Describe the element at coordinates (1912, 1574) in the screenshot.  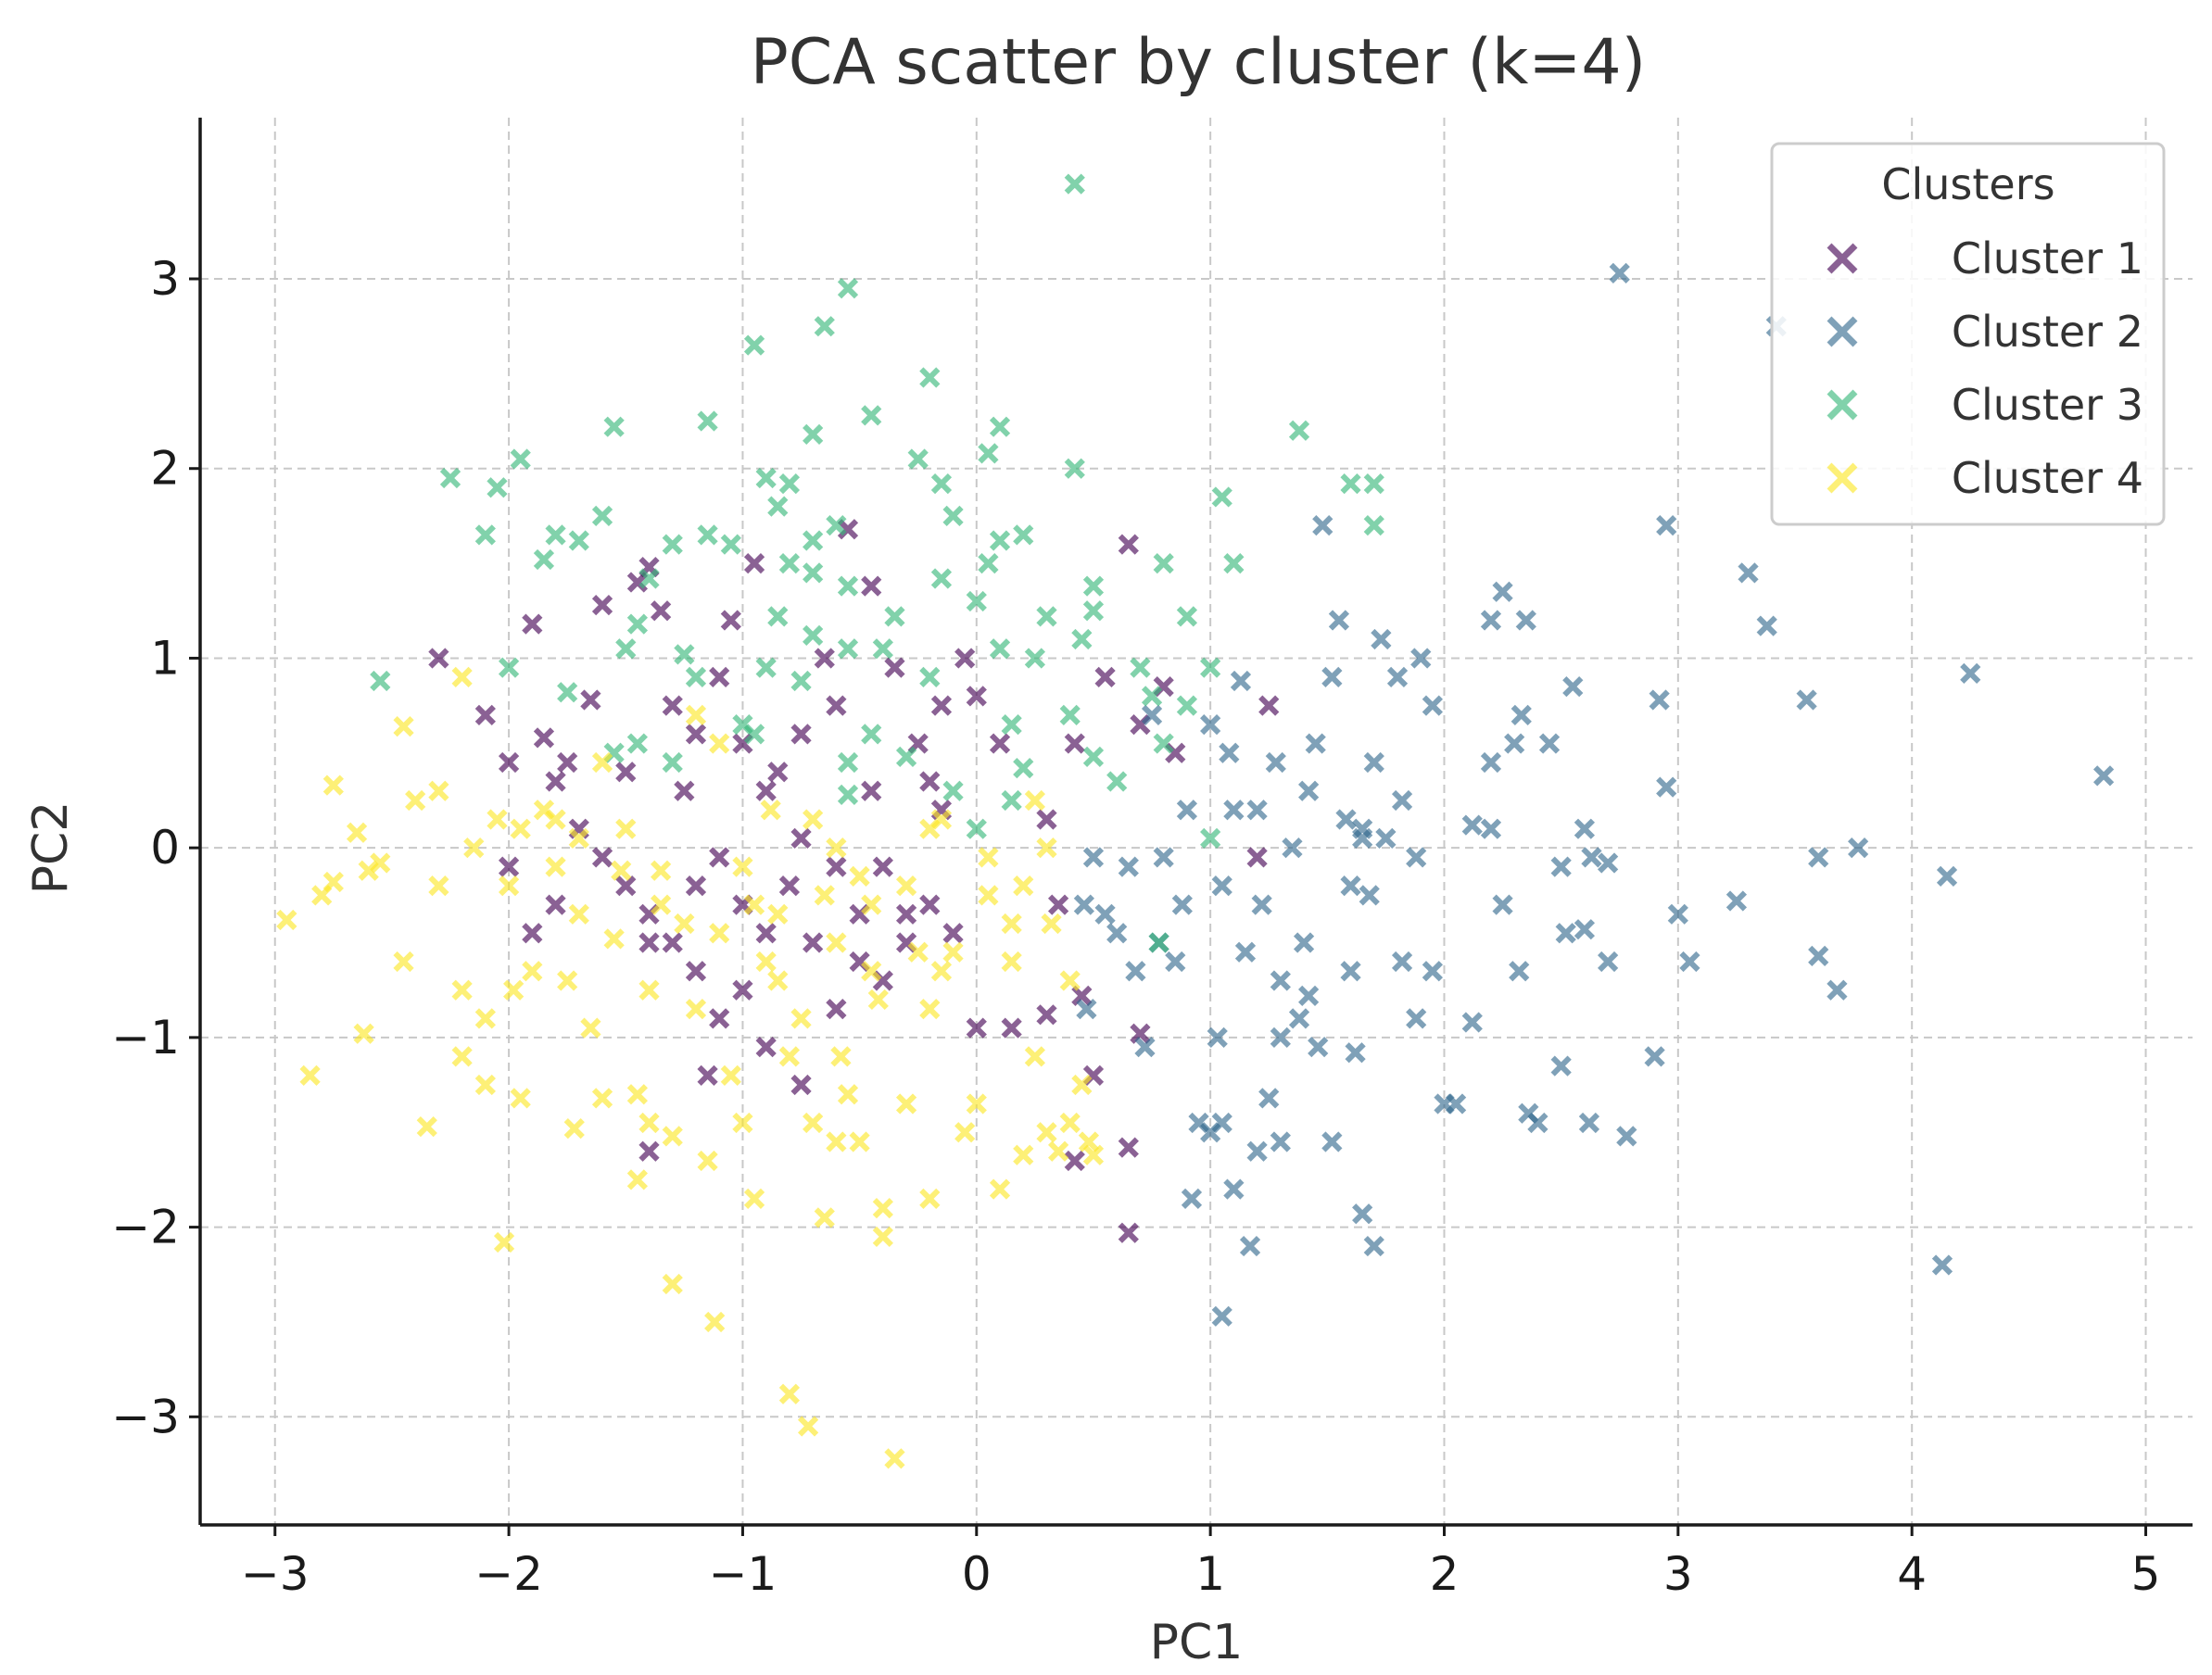
I see `x-tick-label: 4` at that location.